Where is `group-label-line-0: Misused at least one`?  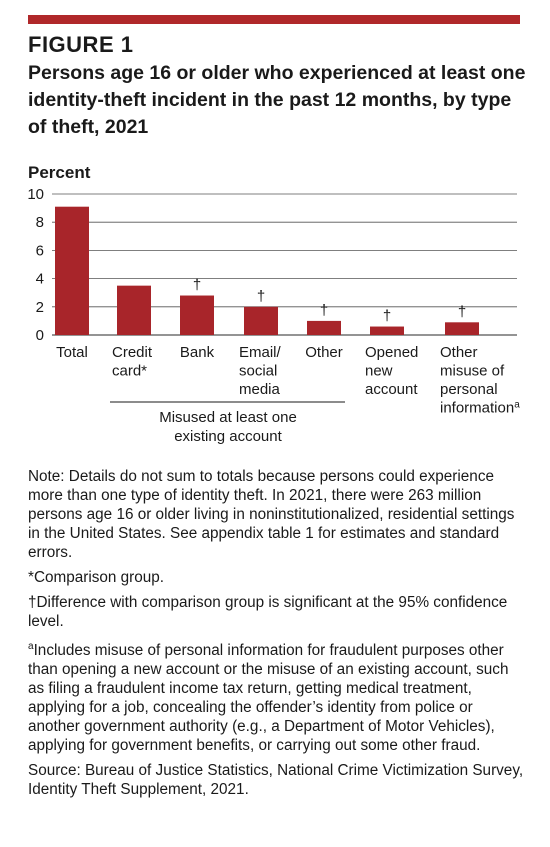 group-label-line-0: Misused at least one is located at coordinates (228, 417).